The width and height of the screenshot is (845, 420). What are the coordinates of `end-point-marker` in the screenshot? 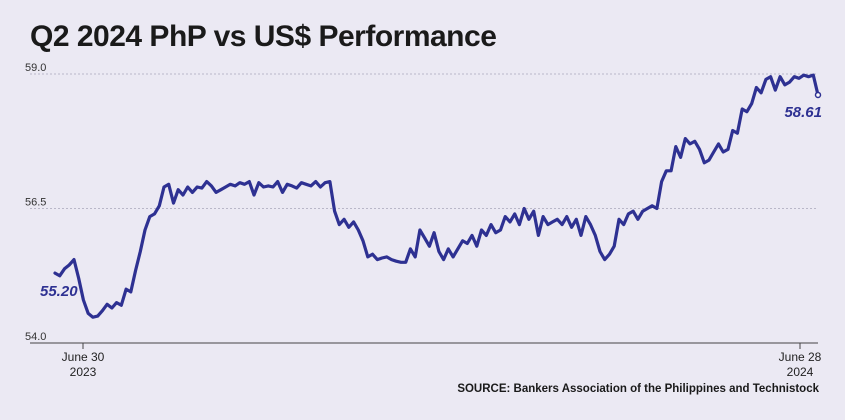 It's located at (818, 95).